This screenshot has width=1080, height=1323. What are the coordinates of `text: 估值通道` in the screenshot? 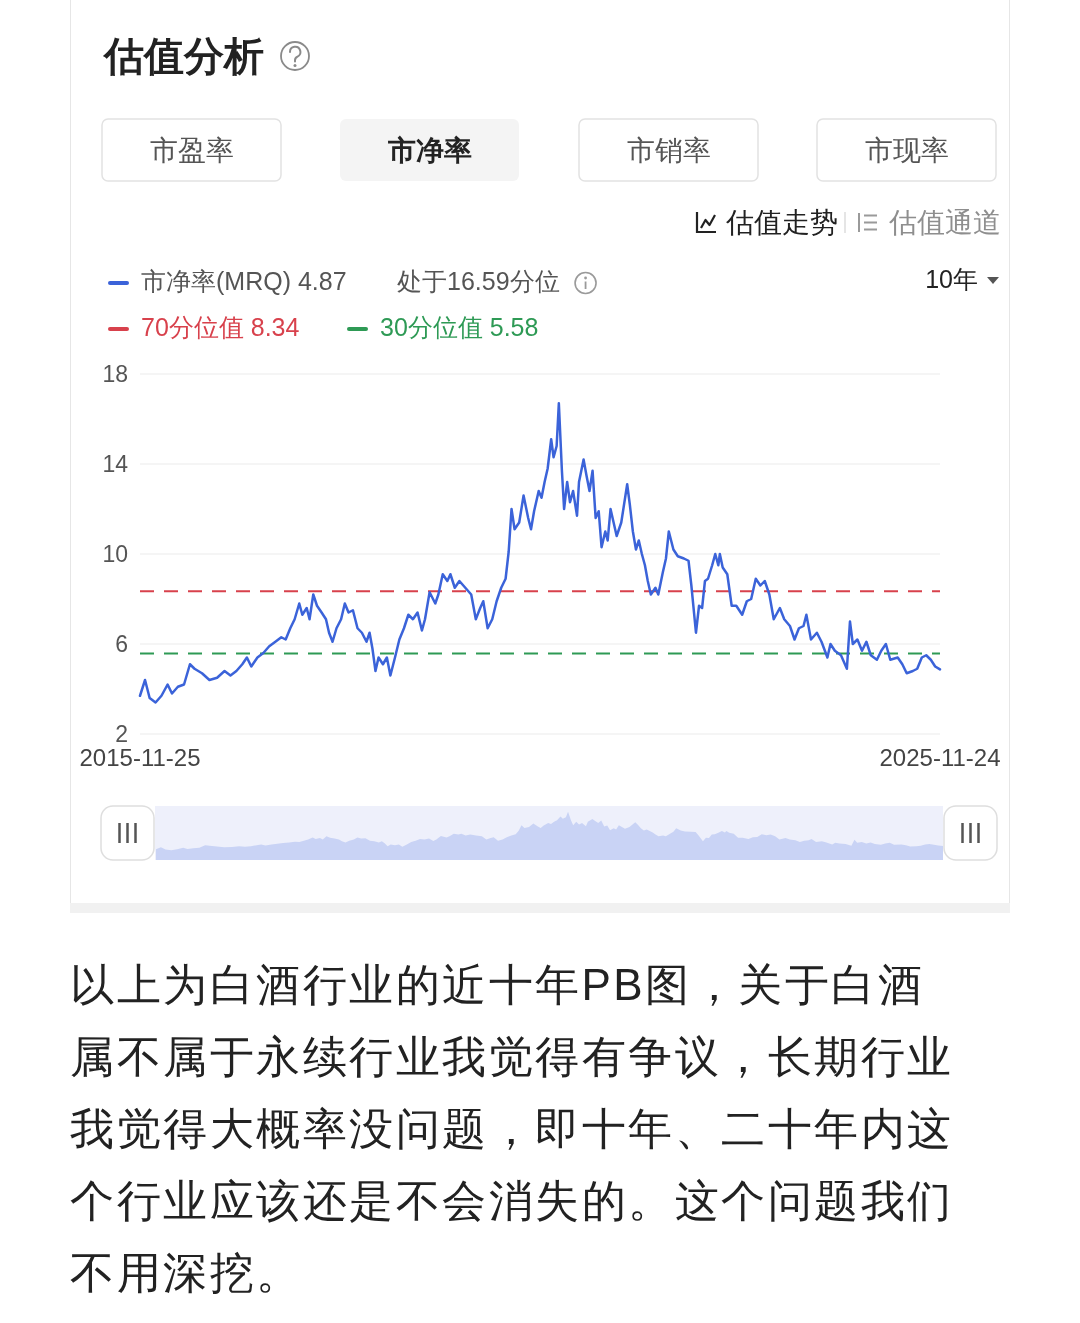 It's located at (944, 222).